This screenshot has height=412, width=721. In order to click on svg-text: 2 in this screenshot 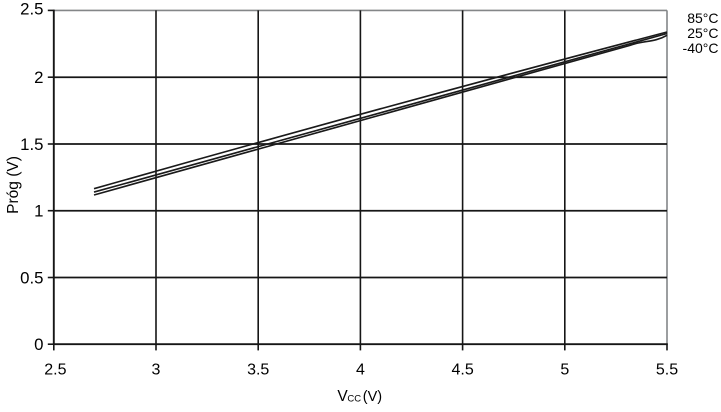, I will do `click(38, 77)`.